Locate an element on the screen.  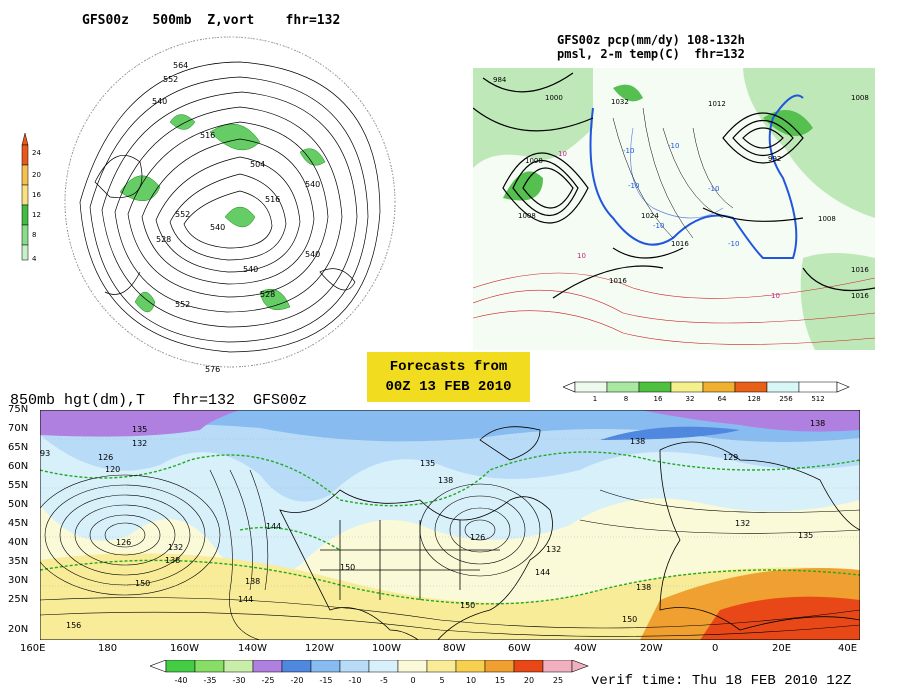
lon-label: 0 is located at coordinates (715, 648).